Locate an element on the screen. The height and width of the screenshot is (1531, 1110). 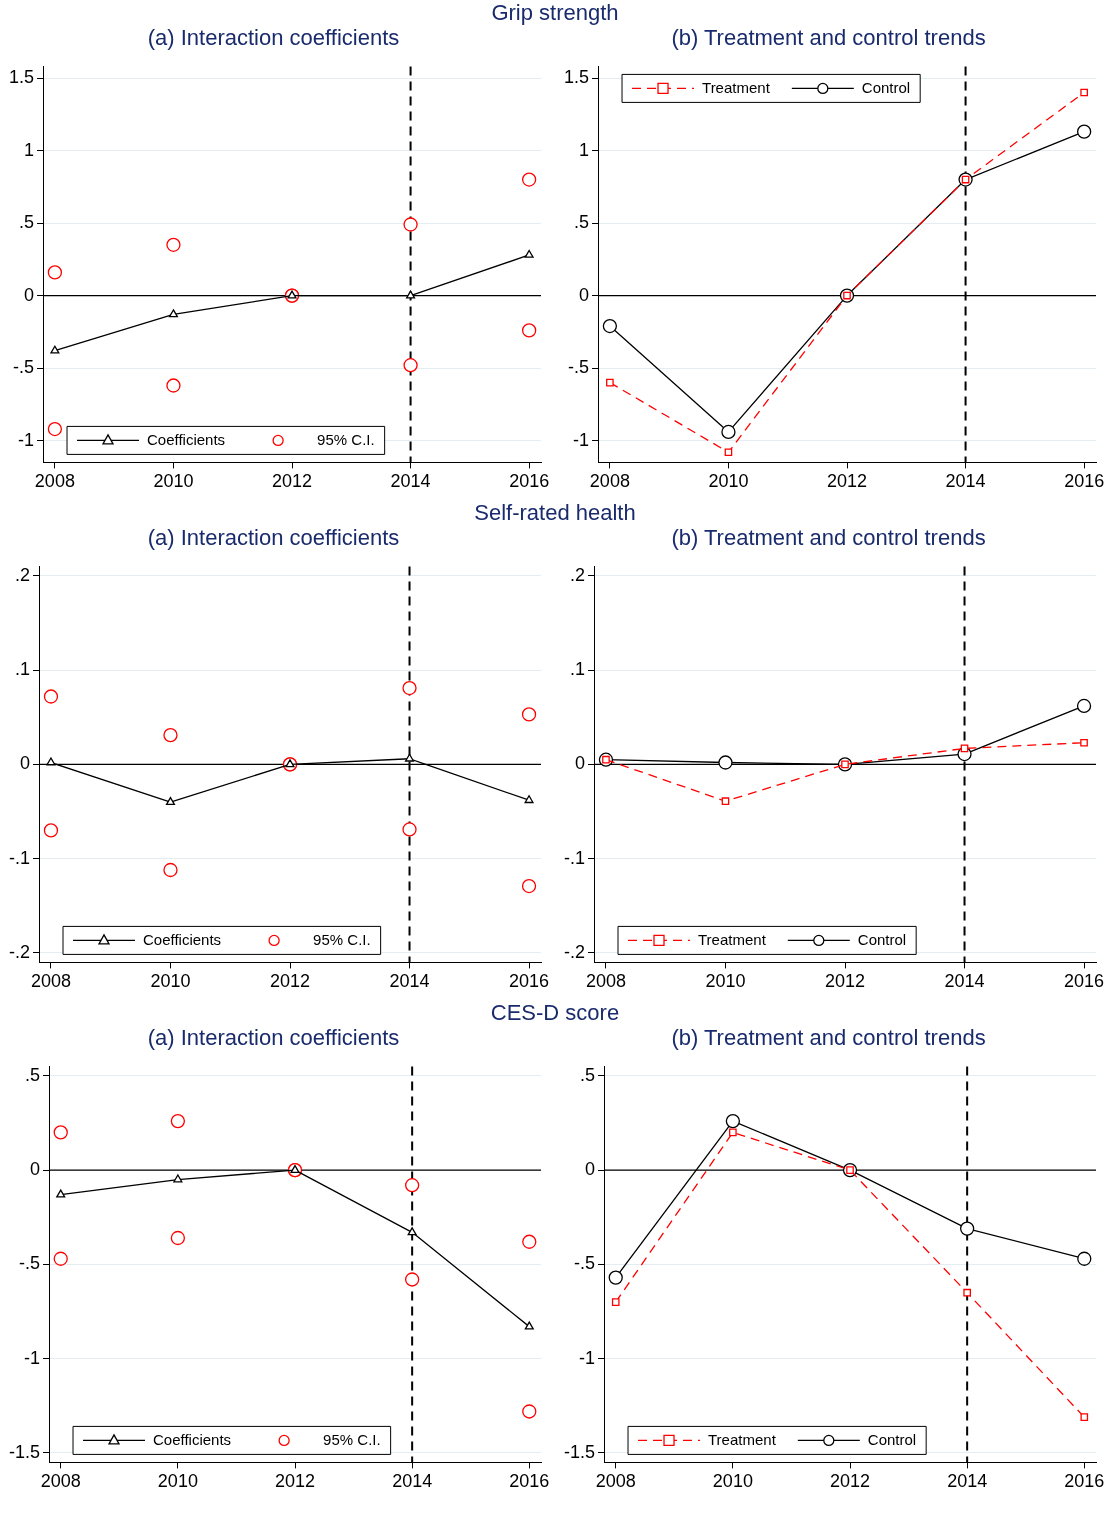
chart-title: Self-rated health is located at coordinates (555, 513).